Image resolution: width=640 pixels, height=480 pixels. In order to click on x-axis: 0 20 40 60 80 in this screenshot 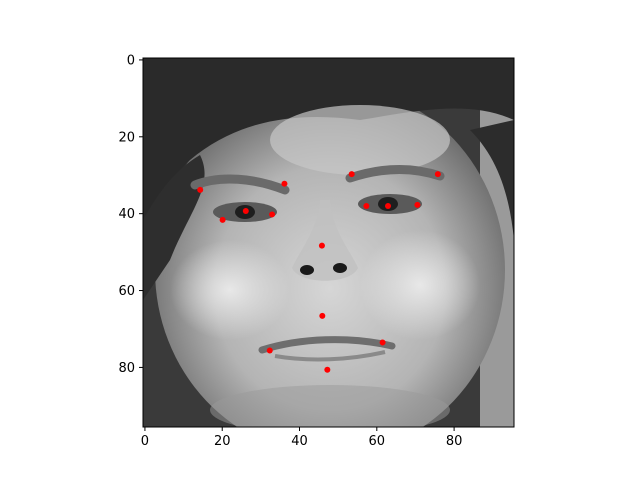, I will do `click(302, 438)`.